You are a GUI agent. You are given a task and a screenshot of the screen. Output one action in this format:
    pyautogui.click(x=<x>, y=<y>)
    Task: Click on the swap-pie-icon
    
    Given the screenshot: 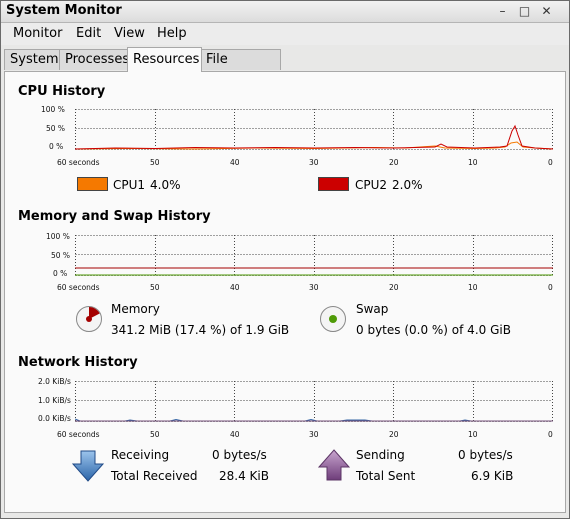 What is the action you would take?
    pyautogui.click(x=333, y=319)
    